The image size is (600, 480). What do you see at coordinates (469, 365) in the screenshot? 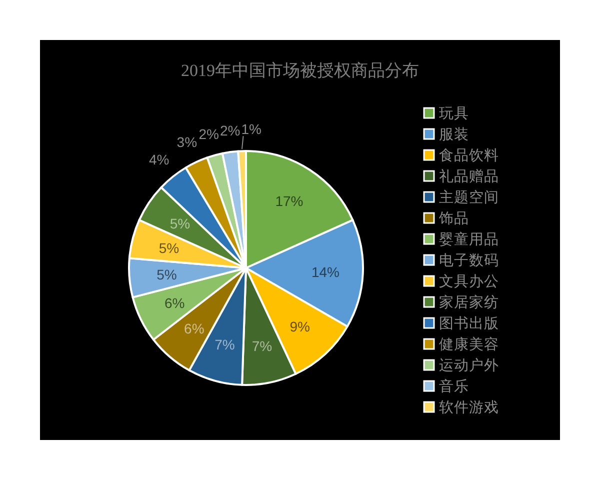
I see `legend-label: 运动户外` at bounding box center [469, 365].